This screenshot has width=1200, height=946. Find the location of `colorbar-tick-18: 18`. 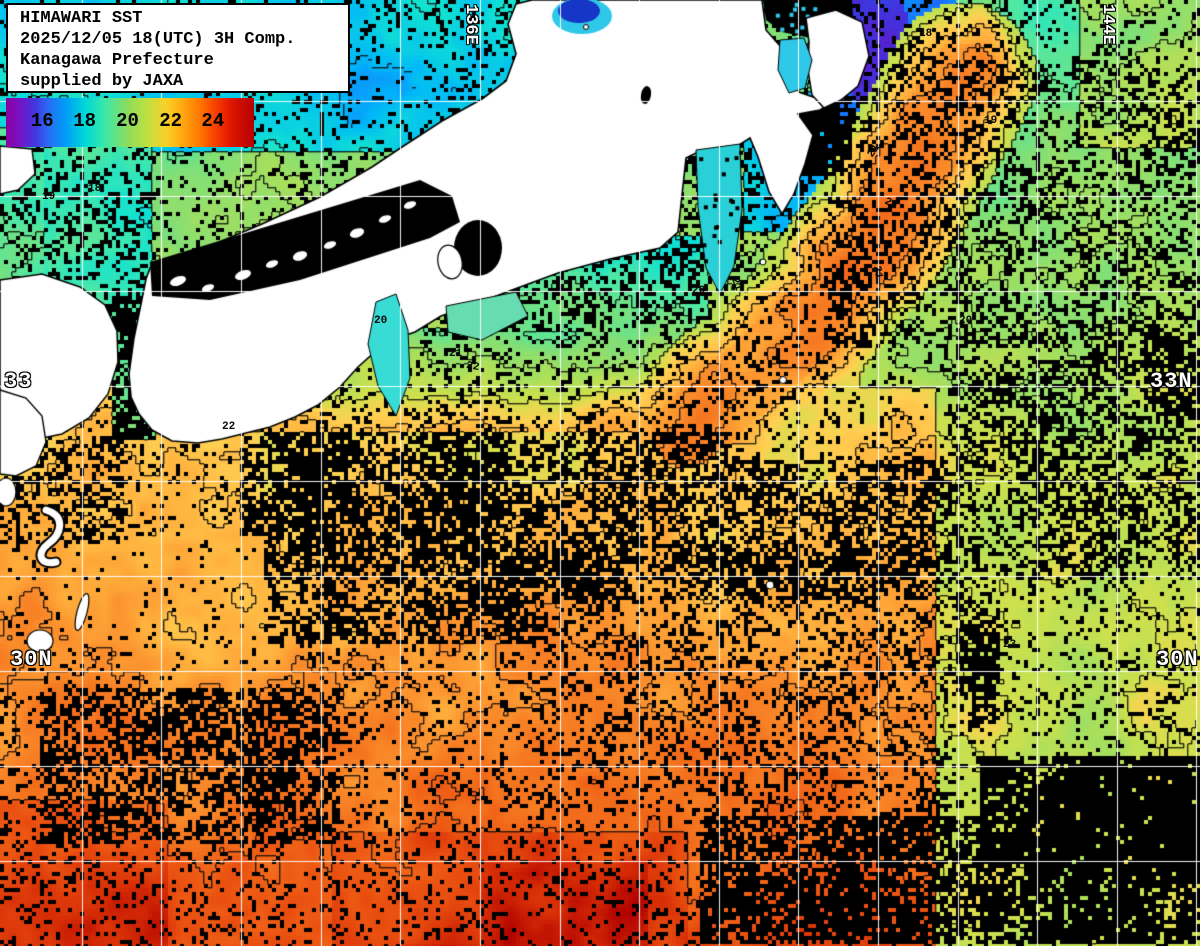

colorbar-tick-18: 18 is located at coordinates (85, 121).